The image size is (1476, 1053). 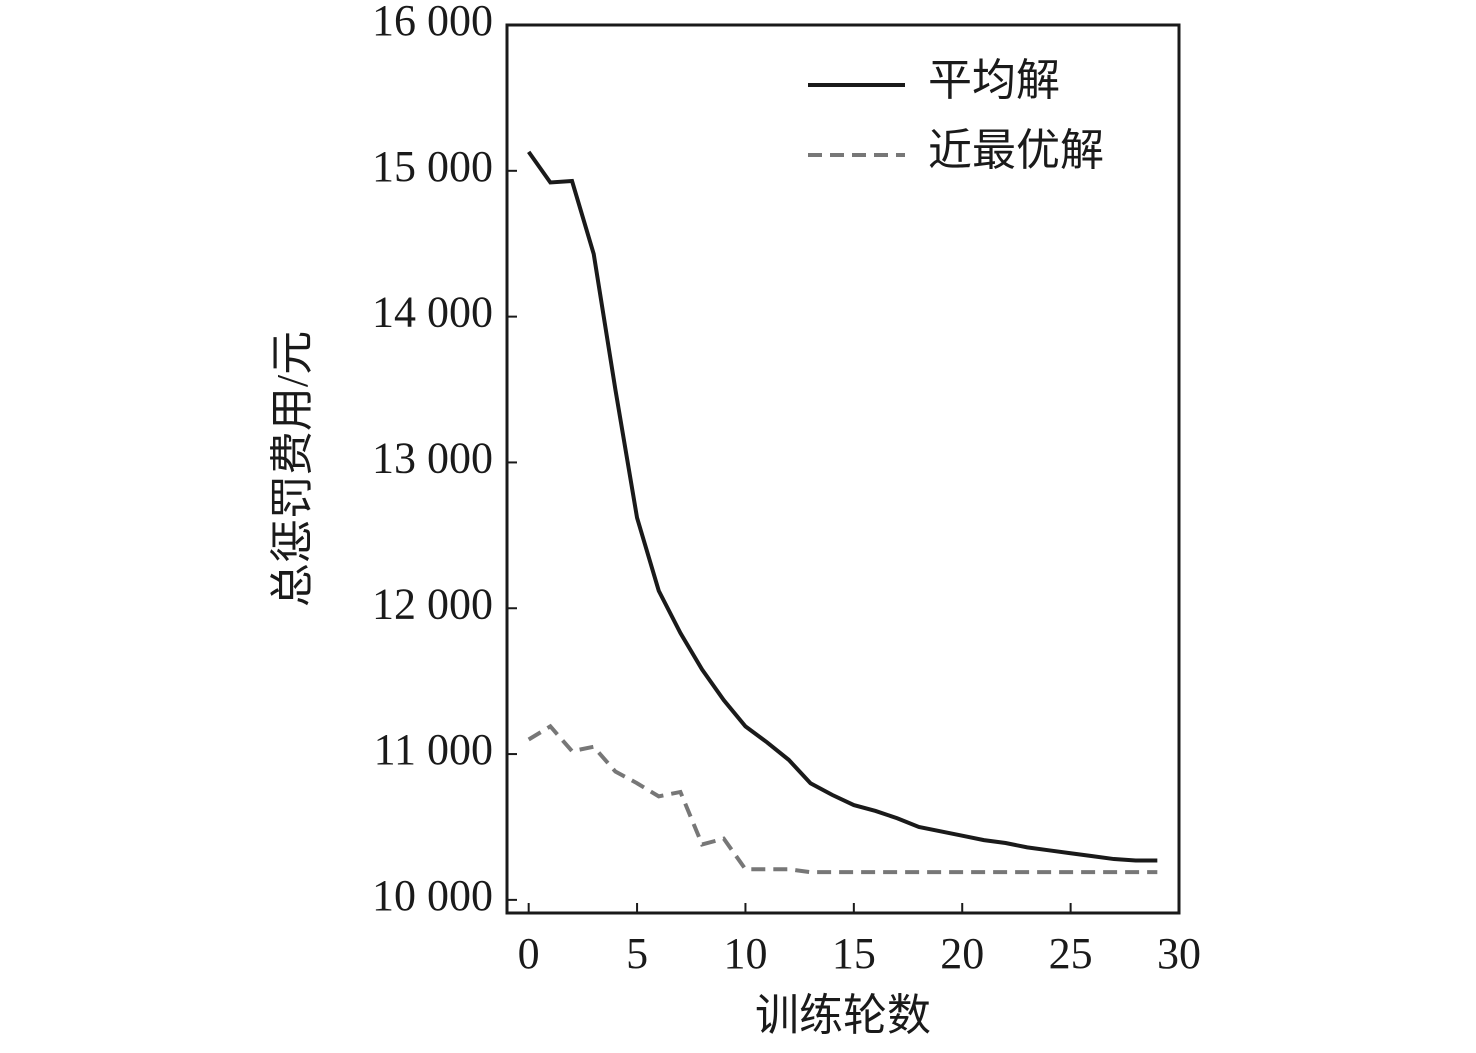 What do you see at coordinates (432, 603) in the screenshot?
I see `y-tick-label: 12 000` at bounding box center [432, 603].